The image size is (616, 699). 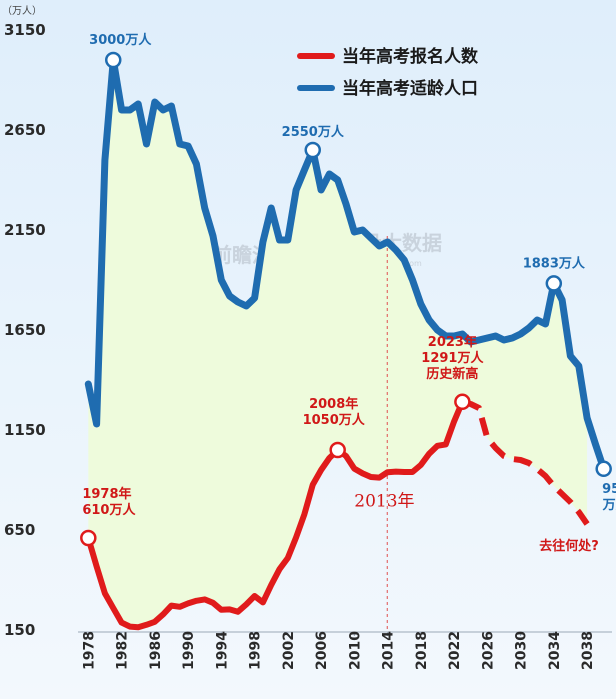 What do you see at coordinates (522, 650) in the screenshot?
I see `x-tick-label: 2030` at bounding box center [522, 650].